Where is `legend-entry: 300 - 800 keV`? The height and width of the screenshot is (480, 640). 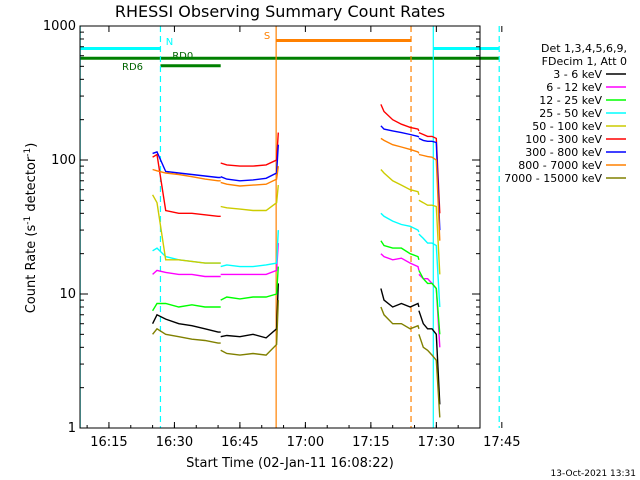
legend-entry: 300 - 800 keV is located at coordinates (563, 152).